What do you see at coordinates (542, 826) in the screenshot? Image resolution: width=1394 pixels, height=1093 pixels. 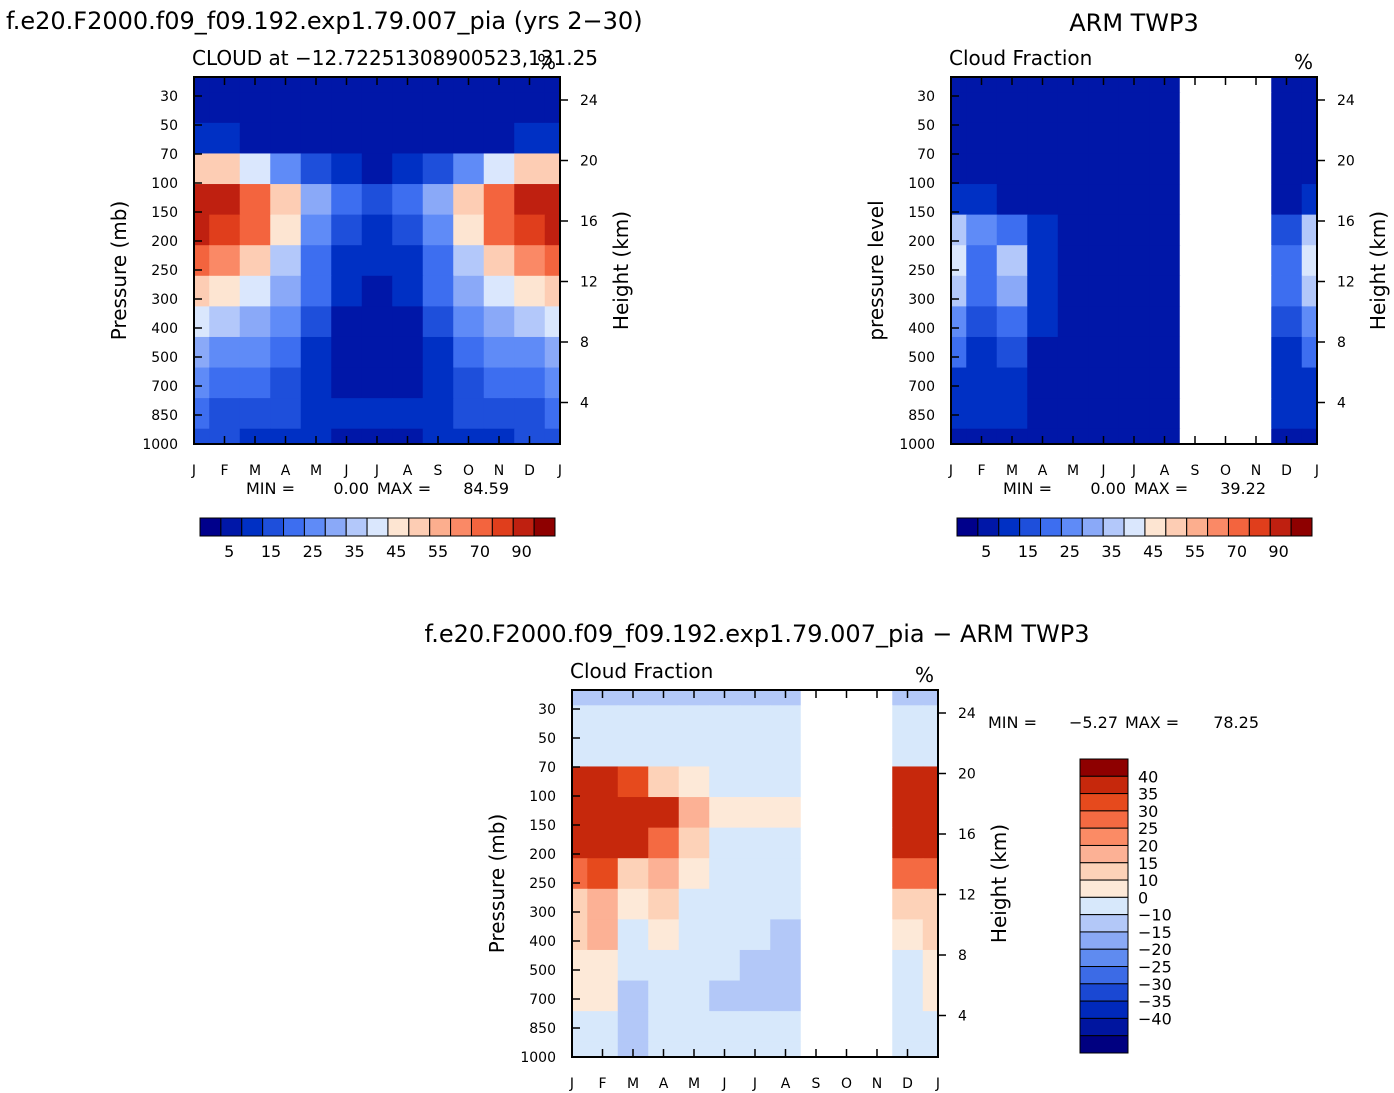 I see `diff-y-tick-label: 150` at bounding box center [542, 826].